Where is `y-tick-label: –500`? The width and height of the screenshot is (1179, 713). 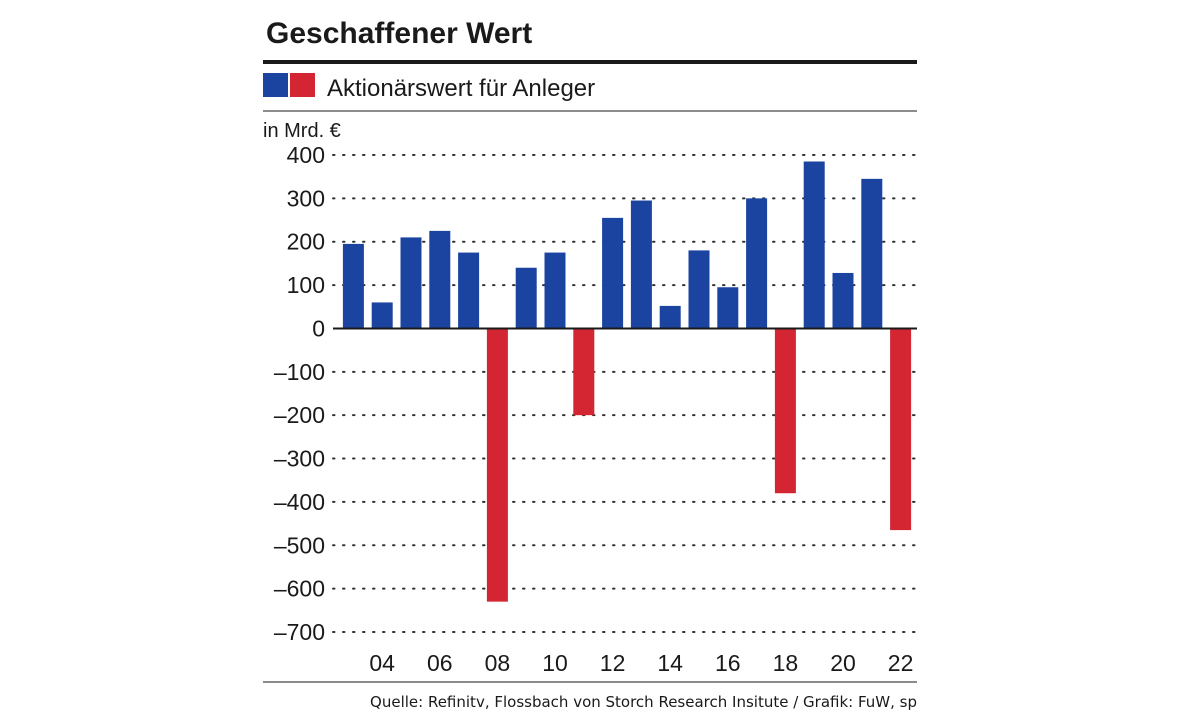 y-tick-label: –500 is located at coordinates (299, 545).